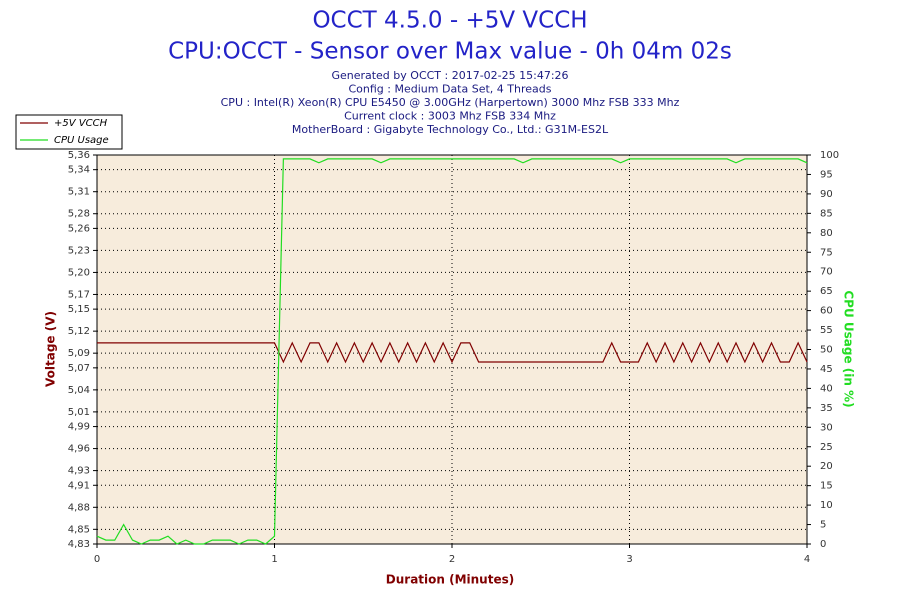 This screenshot has height=600, width=900. Describe the element at coordinates (79, 331) in the screenshot. I see `y-tick-label: 5,12` at that location.